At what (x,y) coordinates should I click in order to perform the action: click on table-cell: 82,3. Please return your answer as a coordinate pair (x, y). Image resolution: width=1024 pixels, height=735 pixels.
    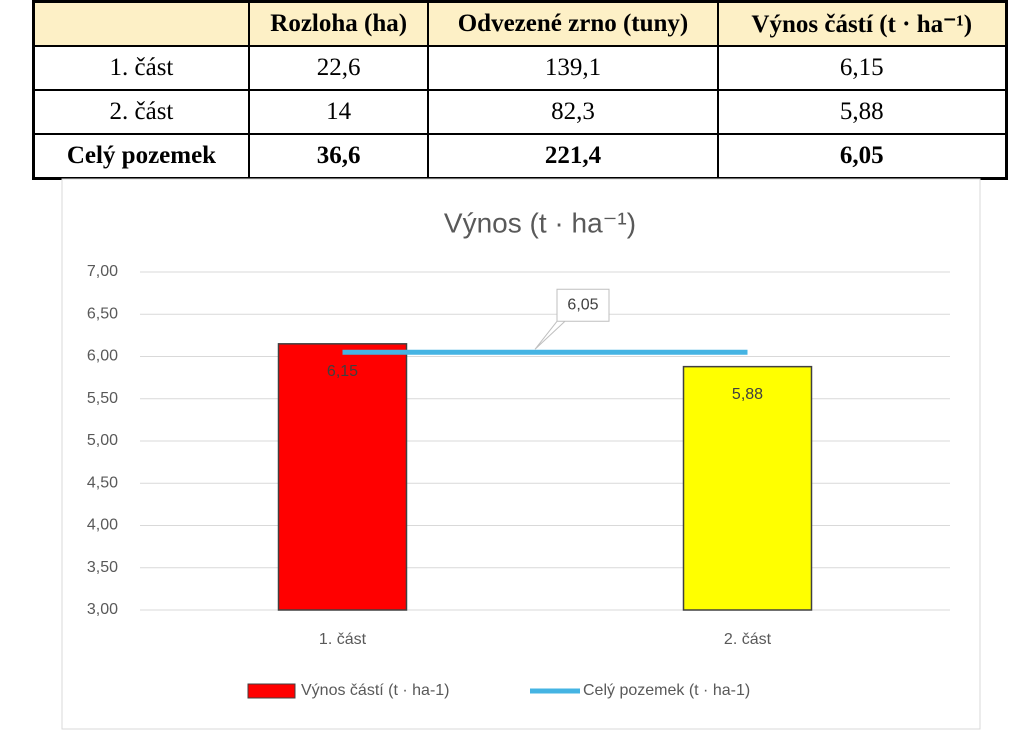
    Looking at the image, I should click on (573, 112).